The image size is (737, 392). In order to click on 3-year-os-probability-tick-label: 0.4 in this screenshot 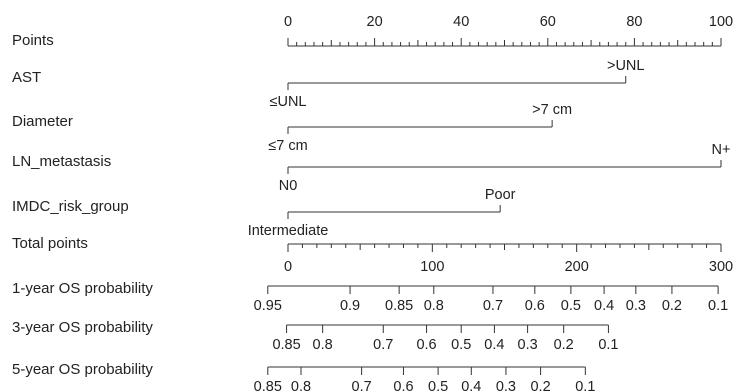, I will do `click(494, 345)`.